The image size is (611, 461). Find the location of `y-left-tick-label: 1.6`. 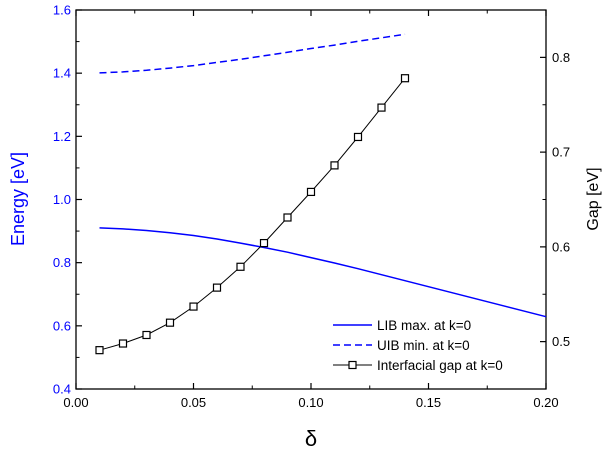

y-left-tick-label: 1.6 is located at coordinates (62, 10).